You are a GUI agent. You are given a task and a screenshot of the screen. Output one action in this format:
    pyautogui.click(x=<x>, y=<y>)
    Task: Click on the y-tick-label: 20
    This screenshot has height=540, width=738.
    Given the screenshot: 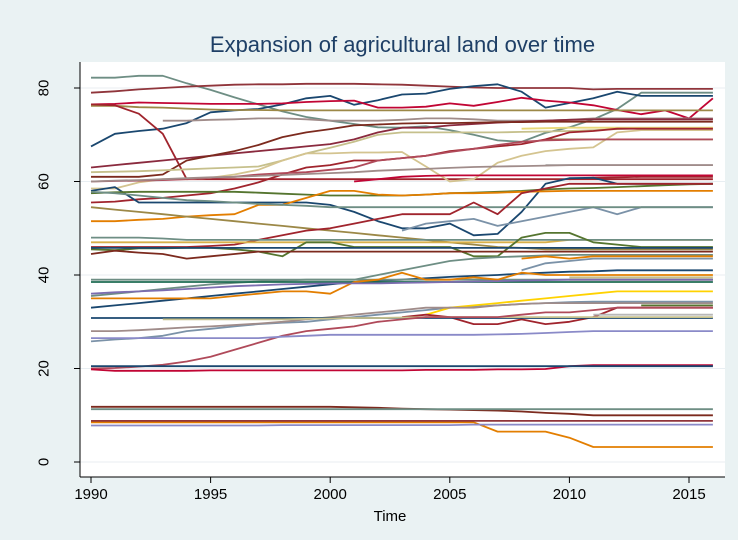 What is the action you would take?
    pyautogui.click(x=44, y=368)
    